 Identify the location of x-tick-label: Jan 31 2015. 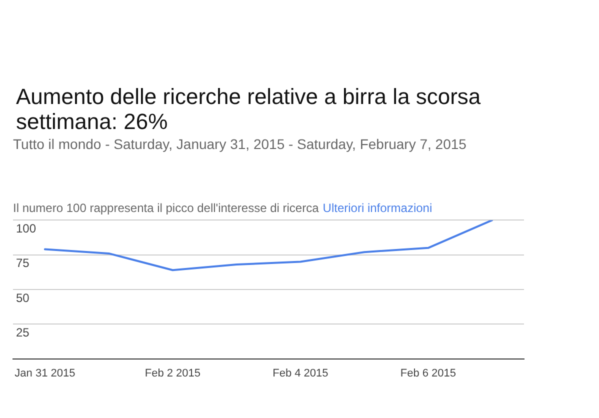
(45, 373).